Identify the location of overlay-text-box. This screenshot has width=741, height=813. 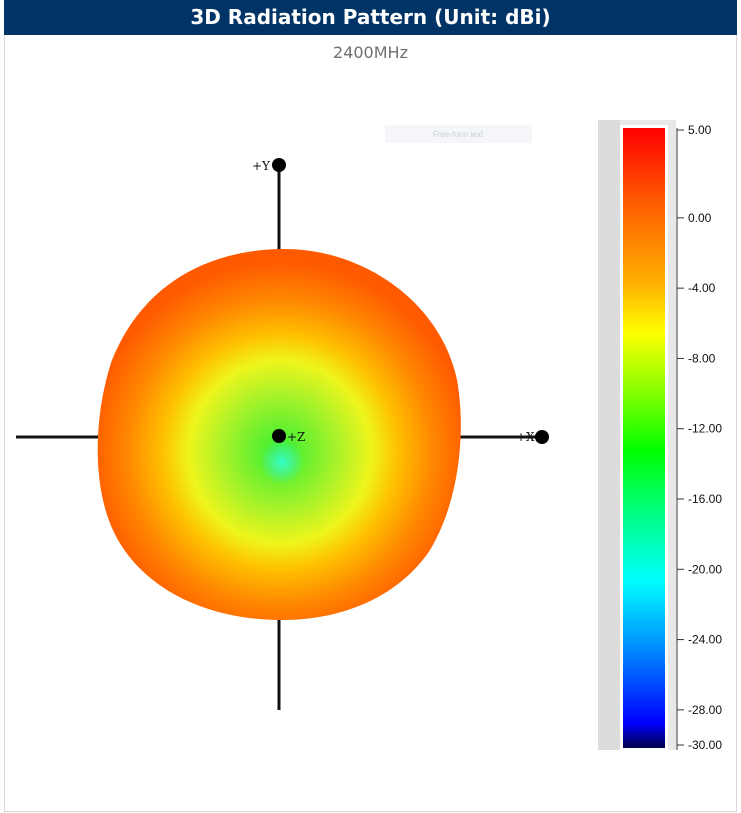
(458, 134).